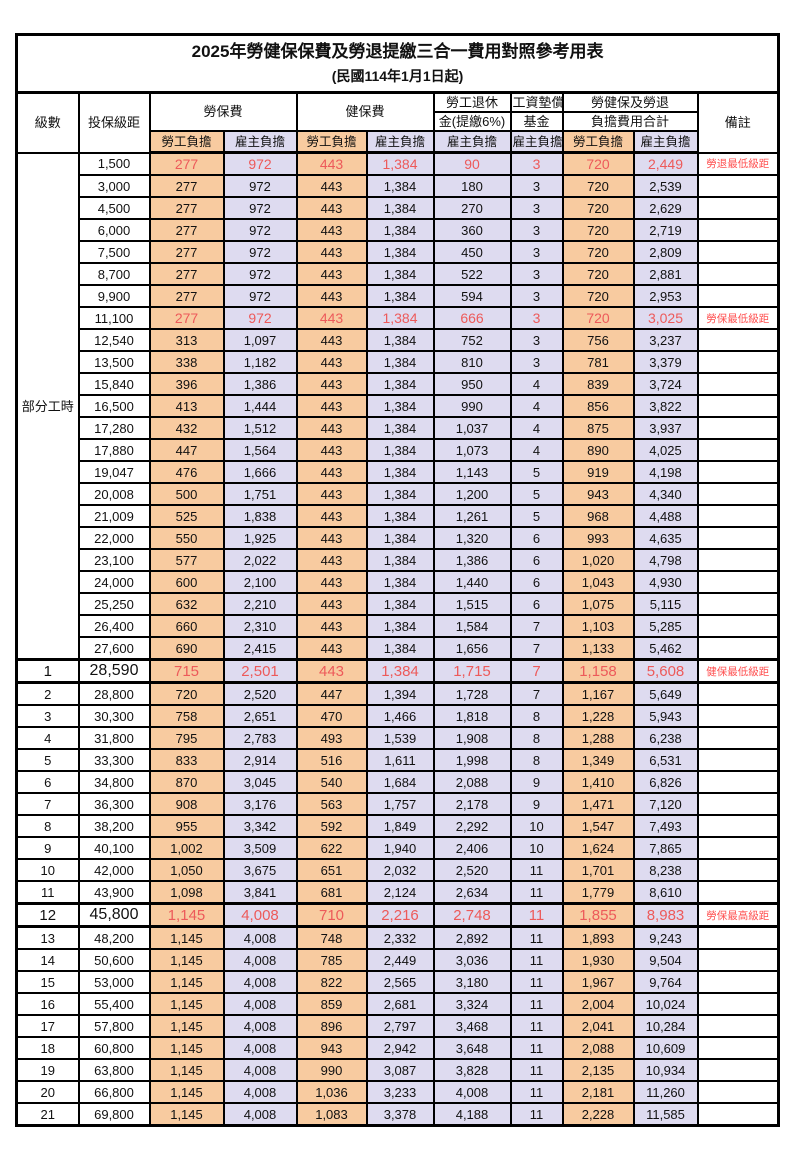  What do you see at coordinates (665, 960) in the screenshot?
I see `value-cell: 9,504` at bounding box center [665, 960].